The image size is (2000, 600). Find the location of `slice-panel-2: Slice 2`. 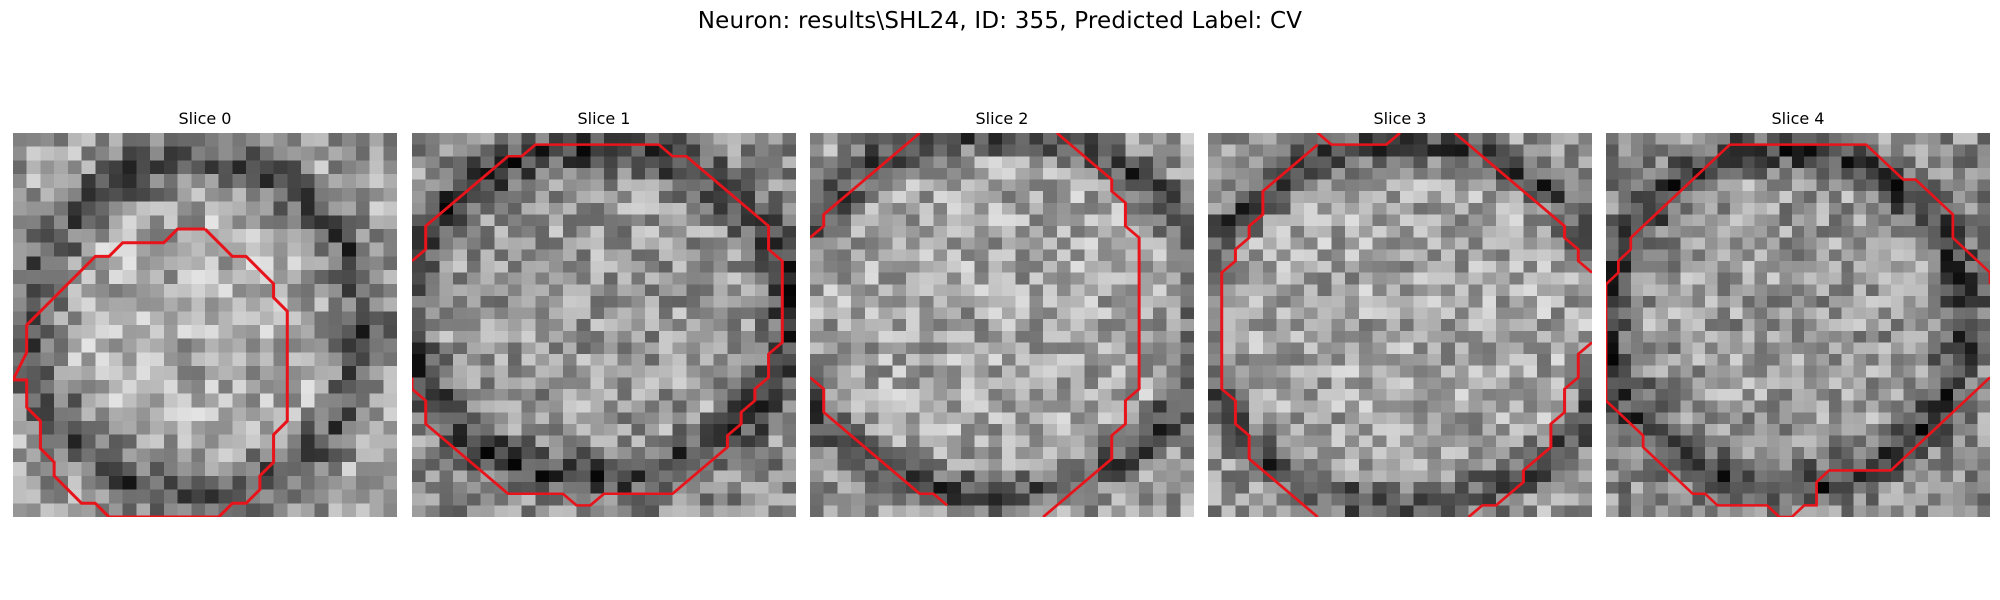

slice-panel-2: Slice 2 is located at coordinates (1002, 312).